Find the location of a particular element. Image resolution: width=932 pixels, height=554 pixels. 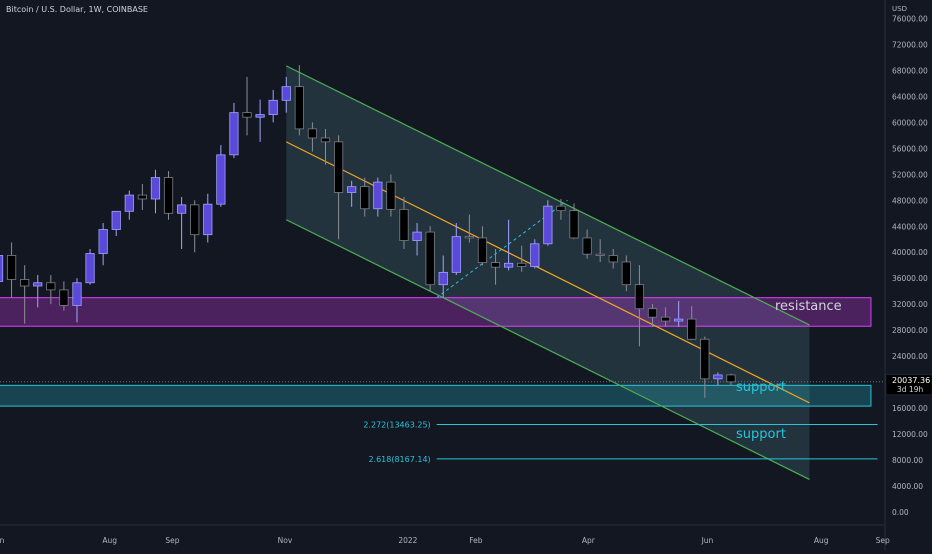

price-tag is located at coordinates (908, 385).